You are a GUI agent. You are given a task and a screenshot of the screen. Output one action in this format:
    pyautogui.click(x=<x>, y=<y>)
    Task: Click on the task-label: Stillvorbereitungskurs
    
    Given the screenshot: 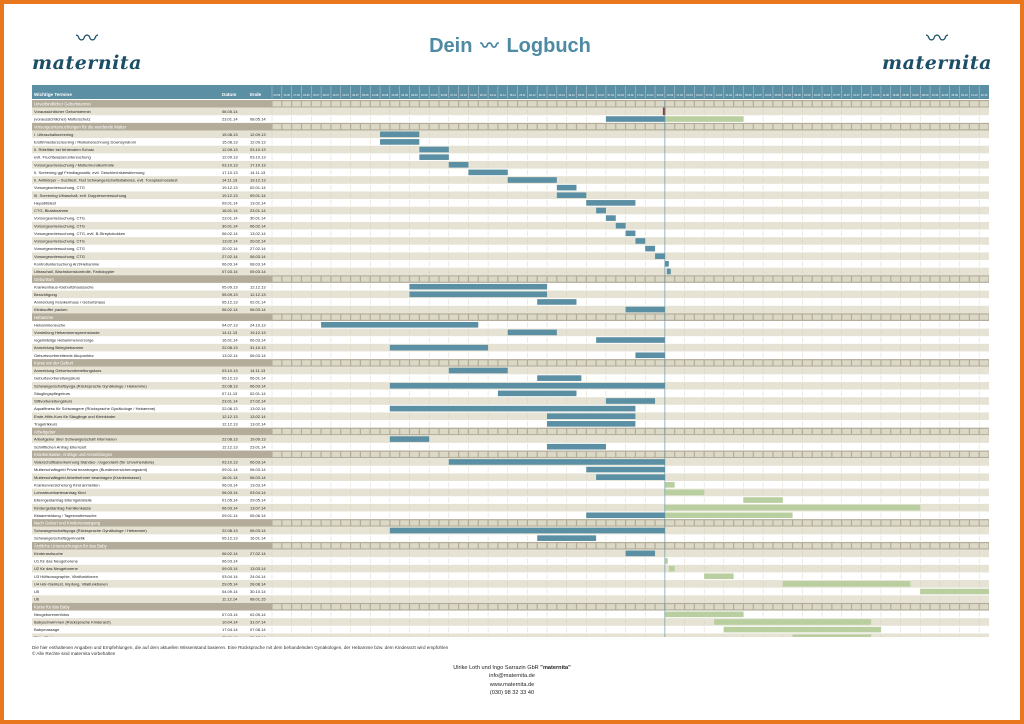 What is the action you would take?
    pyautogui.click(x=53, y=401)
    